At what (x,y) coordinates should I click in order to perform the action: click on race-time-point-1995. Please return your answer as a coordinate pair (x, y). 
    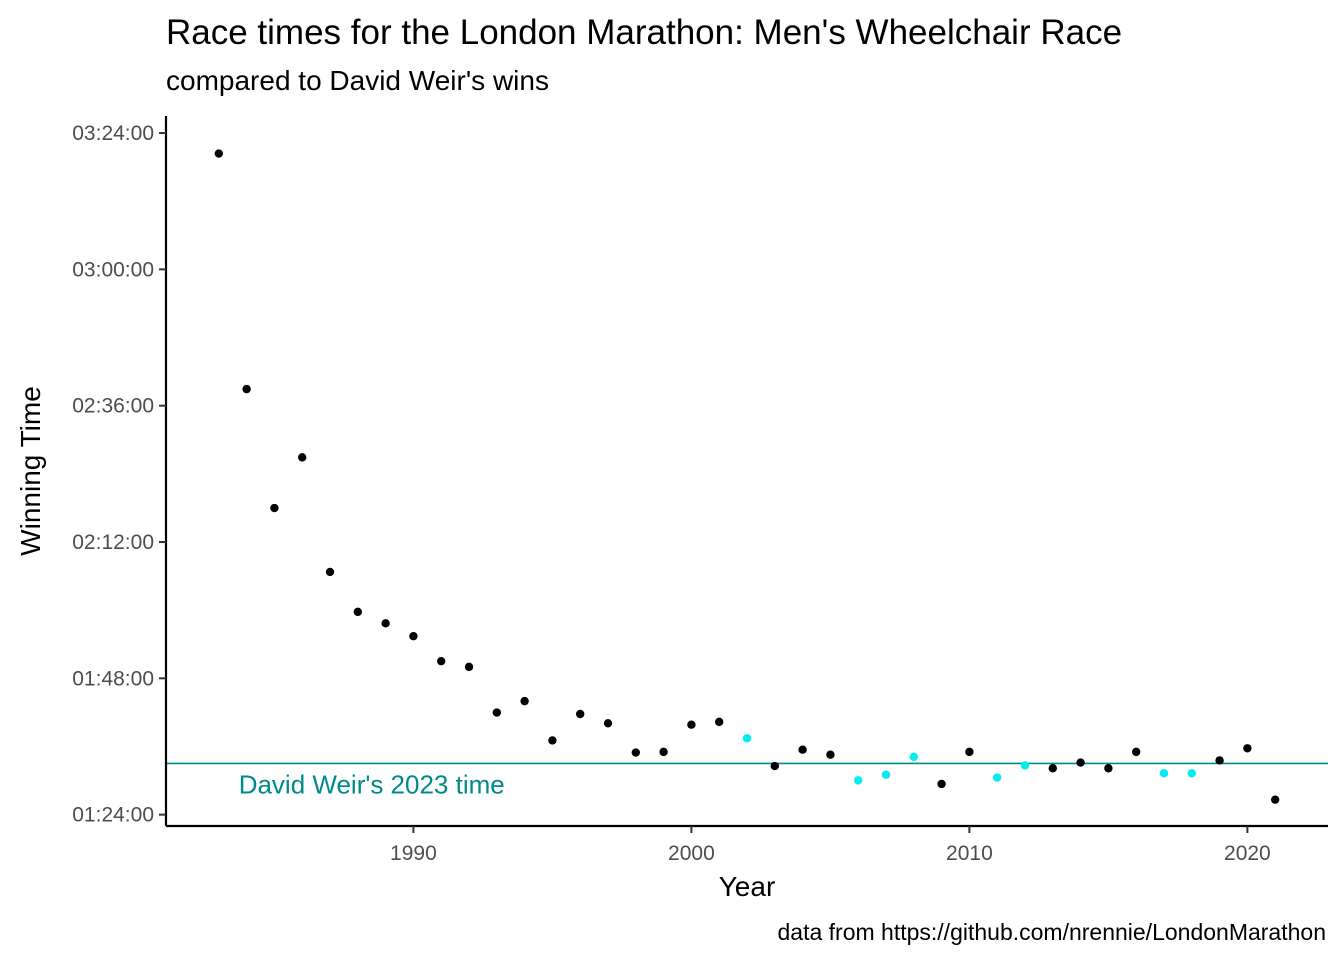
    Looking at the image, I should click on (552, 740).